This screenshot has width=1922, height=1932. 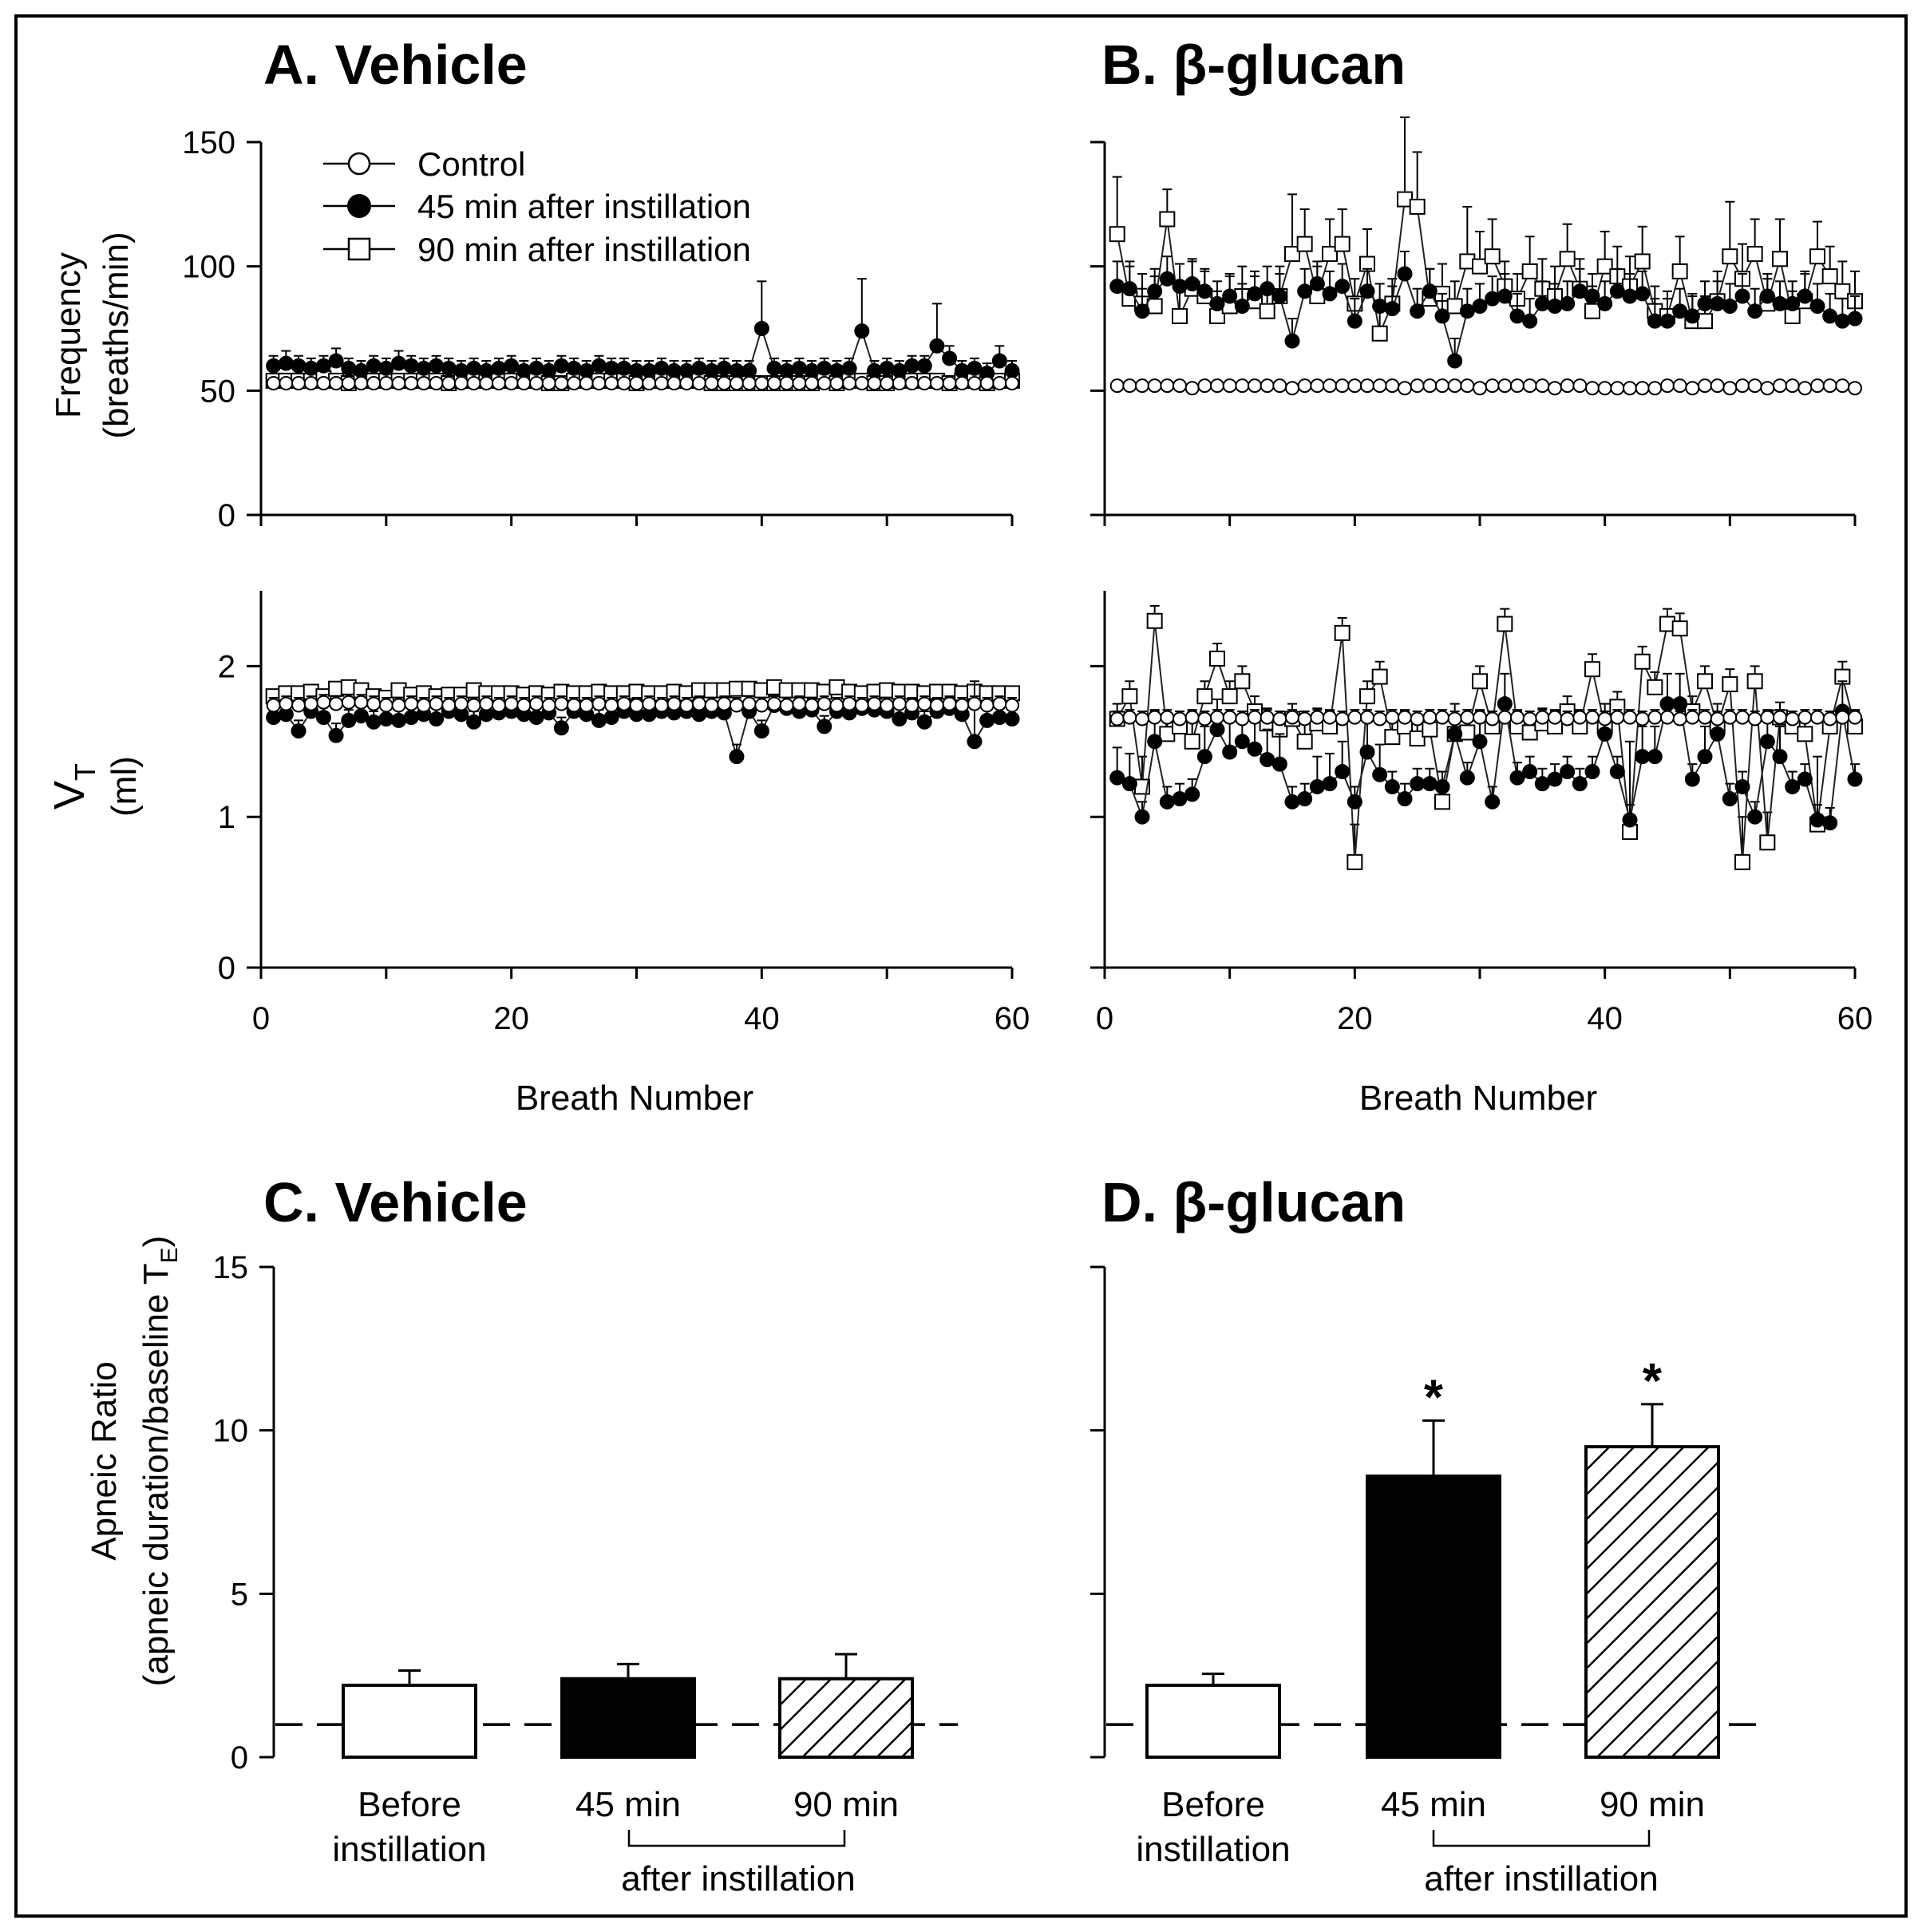 I want to click on plot-vt-bglucan: 0 20 40 60, so click(x=1482, y=813).